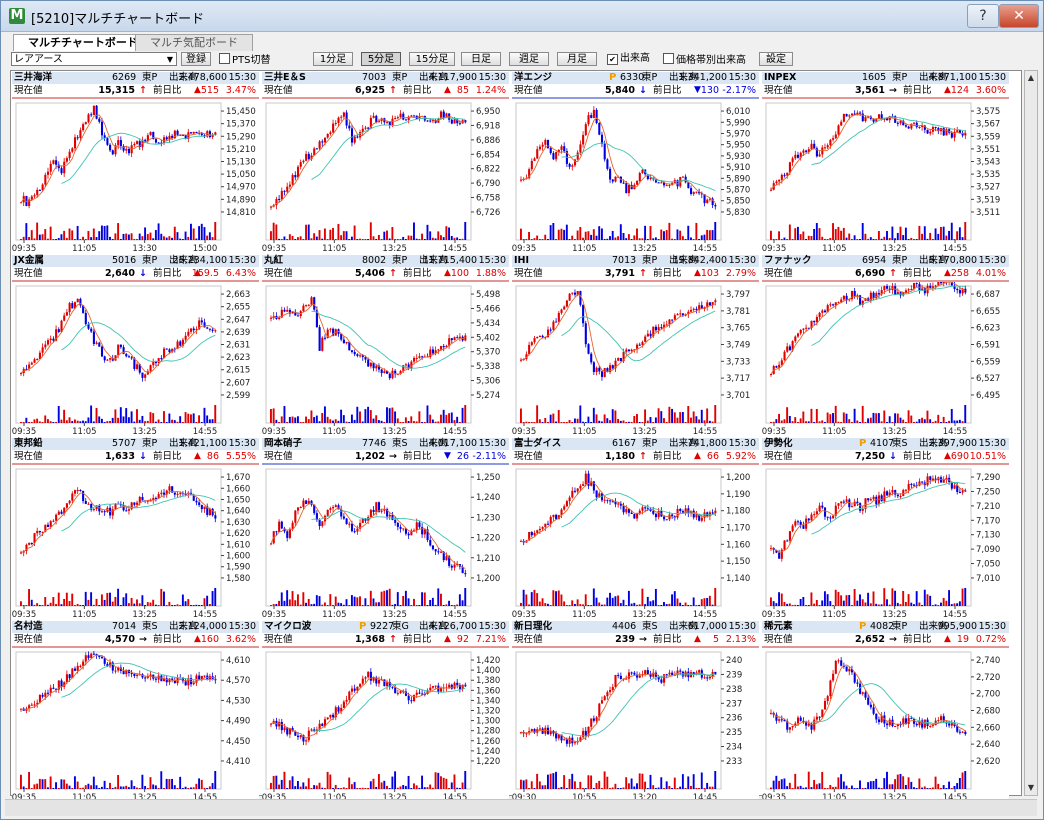  What do you see at coordinates (432, 59) in the screenshot?
I see `timeframe-15min-button: 15分足` at bounding box center [432, 59].